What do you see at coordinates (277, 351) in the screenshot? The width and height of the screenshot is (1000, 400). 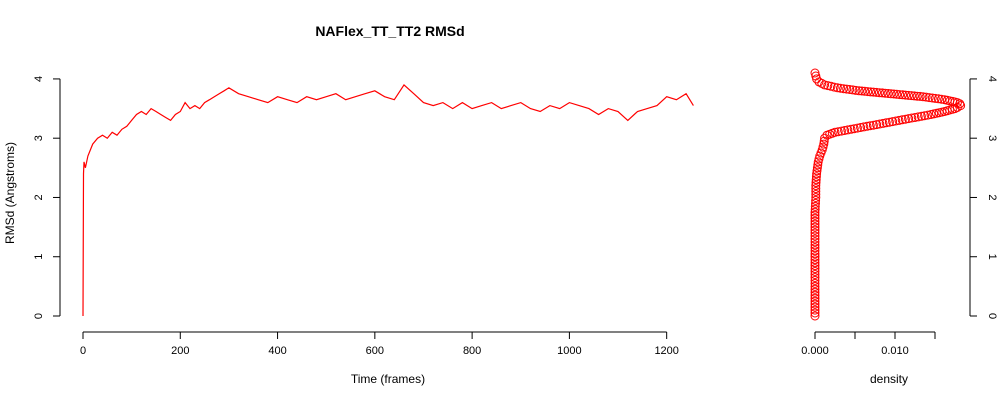 I see `x-tick-label: 400` at bounding box center [277, 351].